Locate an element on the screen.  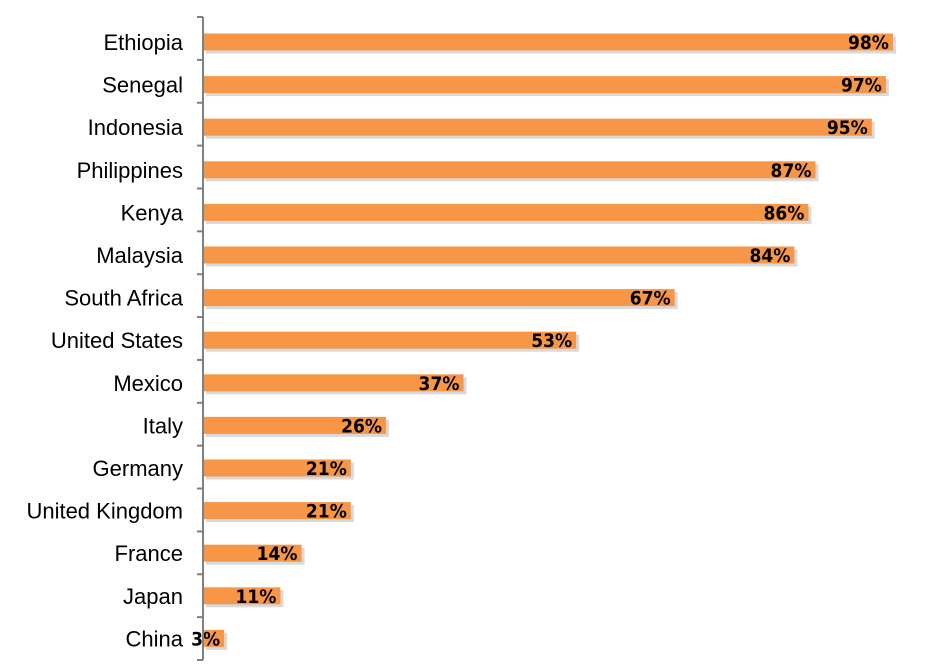
category-label: Senegal is located at coordinates (142, 85).